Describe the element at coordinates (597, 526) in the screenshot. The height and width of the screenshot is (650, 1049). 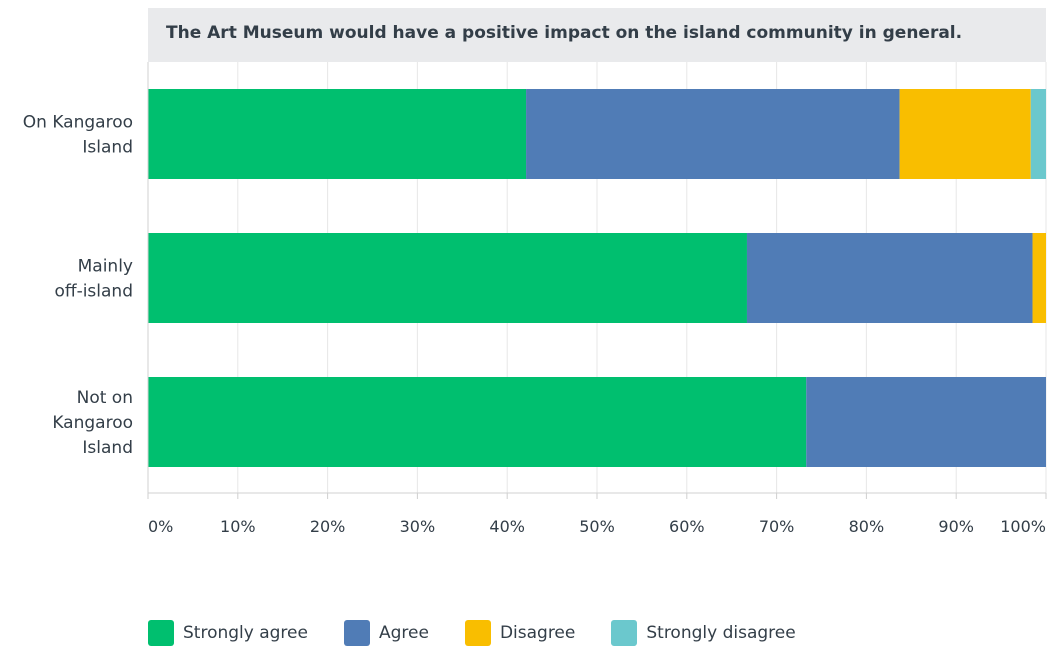
I see `x-tick-label: 50%` at that location.